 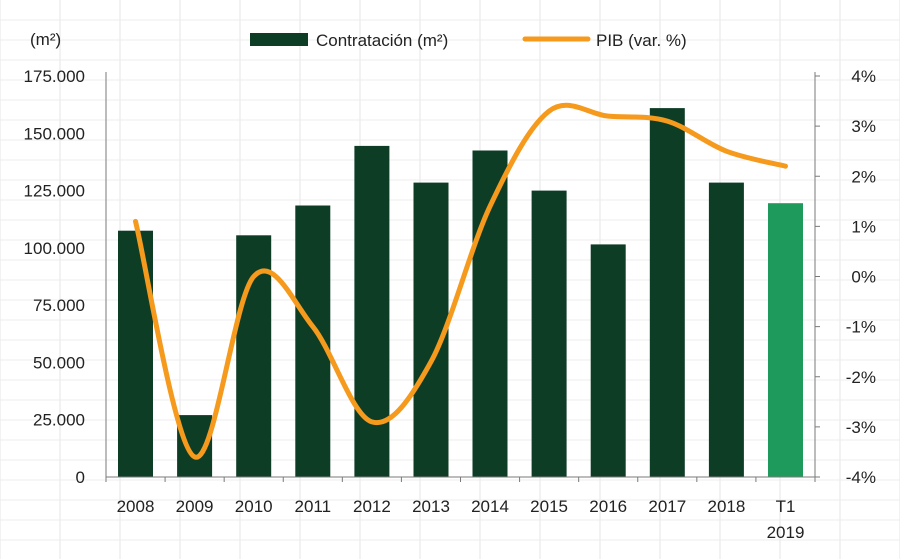 What do you see at coordinates (863, 126) in the screenshot?
I see `y-right-tick-label: 3%` at bounding box center [863, 126].